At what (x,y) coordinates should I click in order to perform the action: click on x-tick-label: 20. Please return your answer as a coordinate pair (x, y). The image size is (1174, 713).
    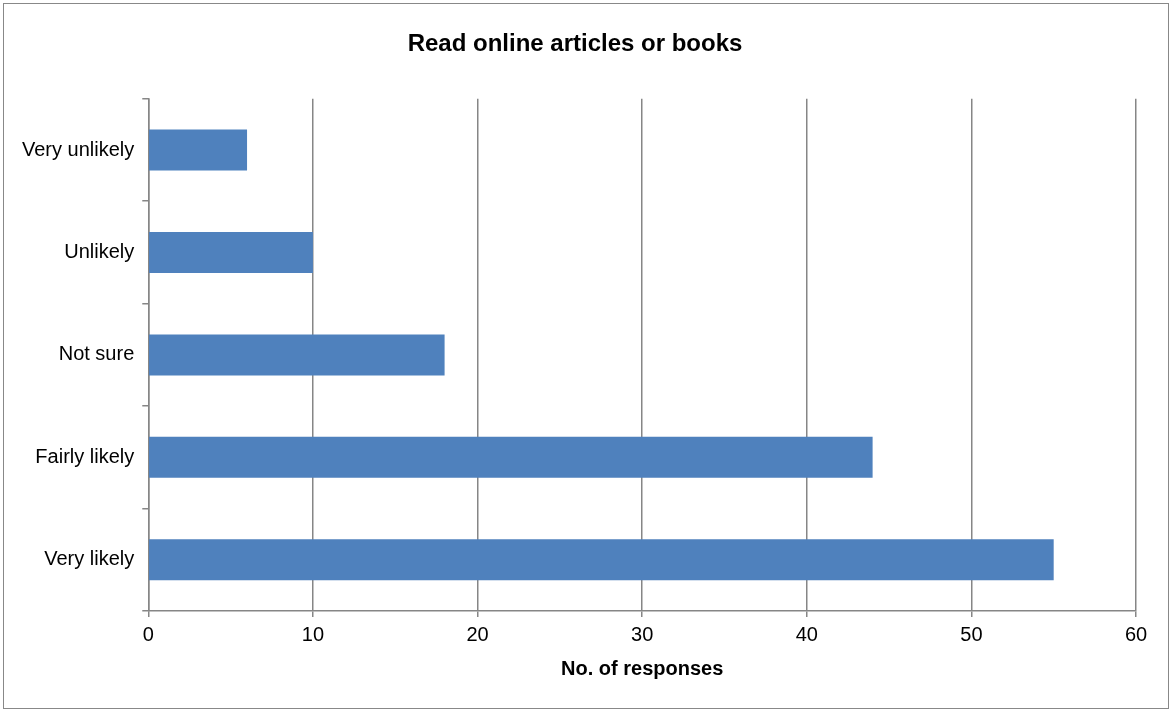
    Looking at the image, I should click on (477, 633).